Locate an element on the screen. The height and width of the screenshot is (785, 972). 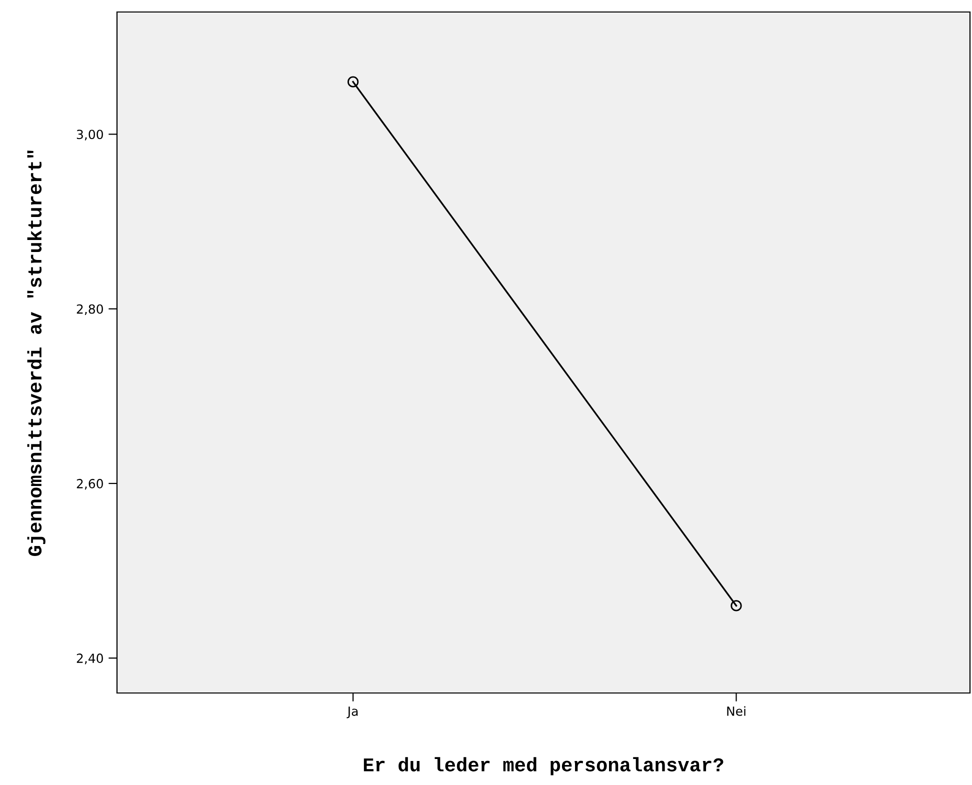
x-tick-label: Ja is located at coordinates (352, 712).